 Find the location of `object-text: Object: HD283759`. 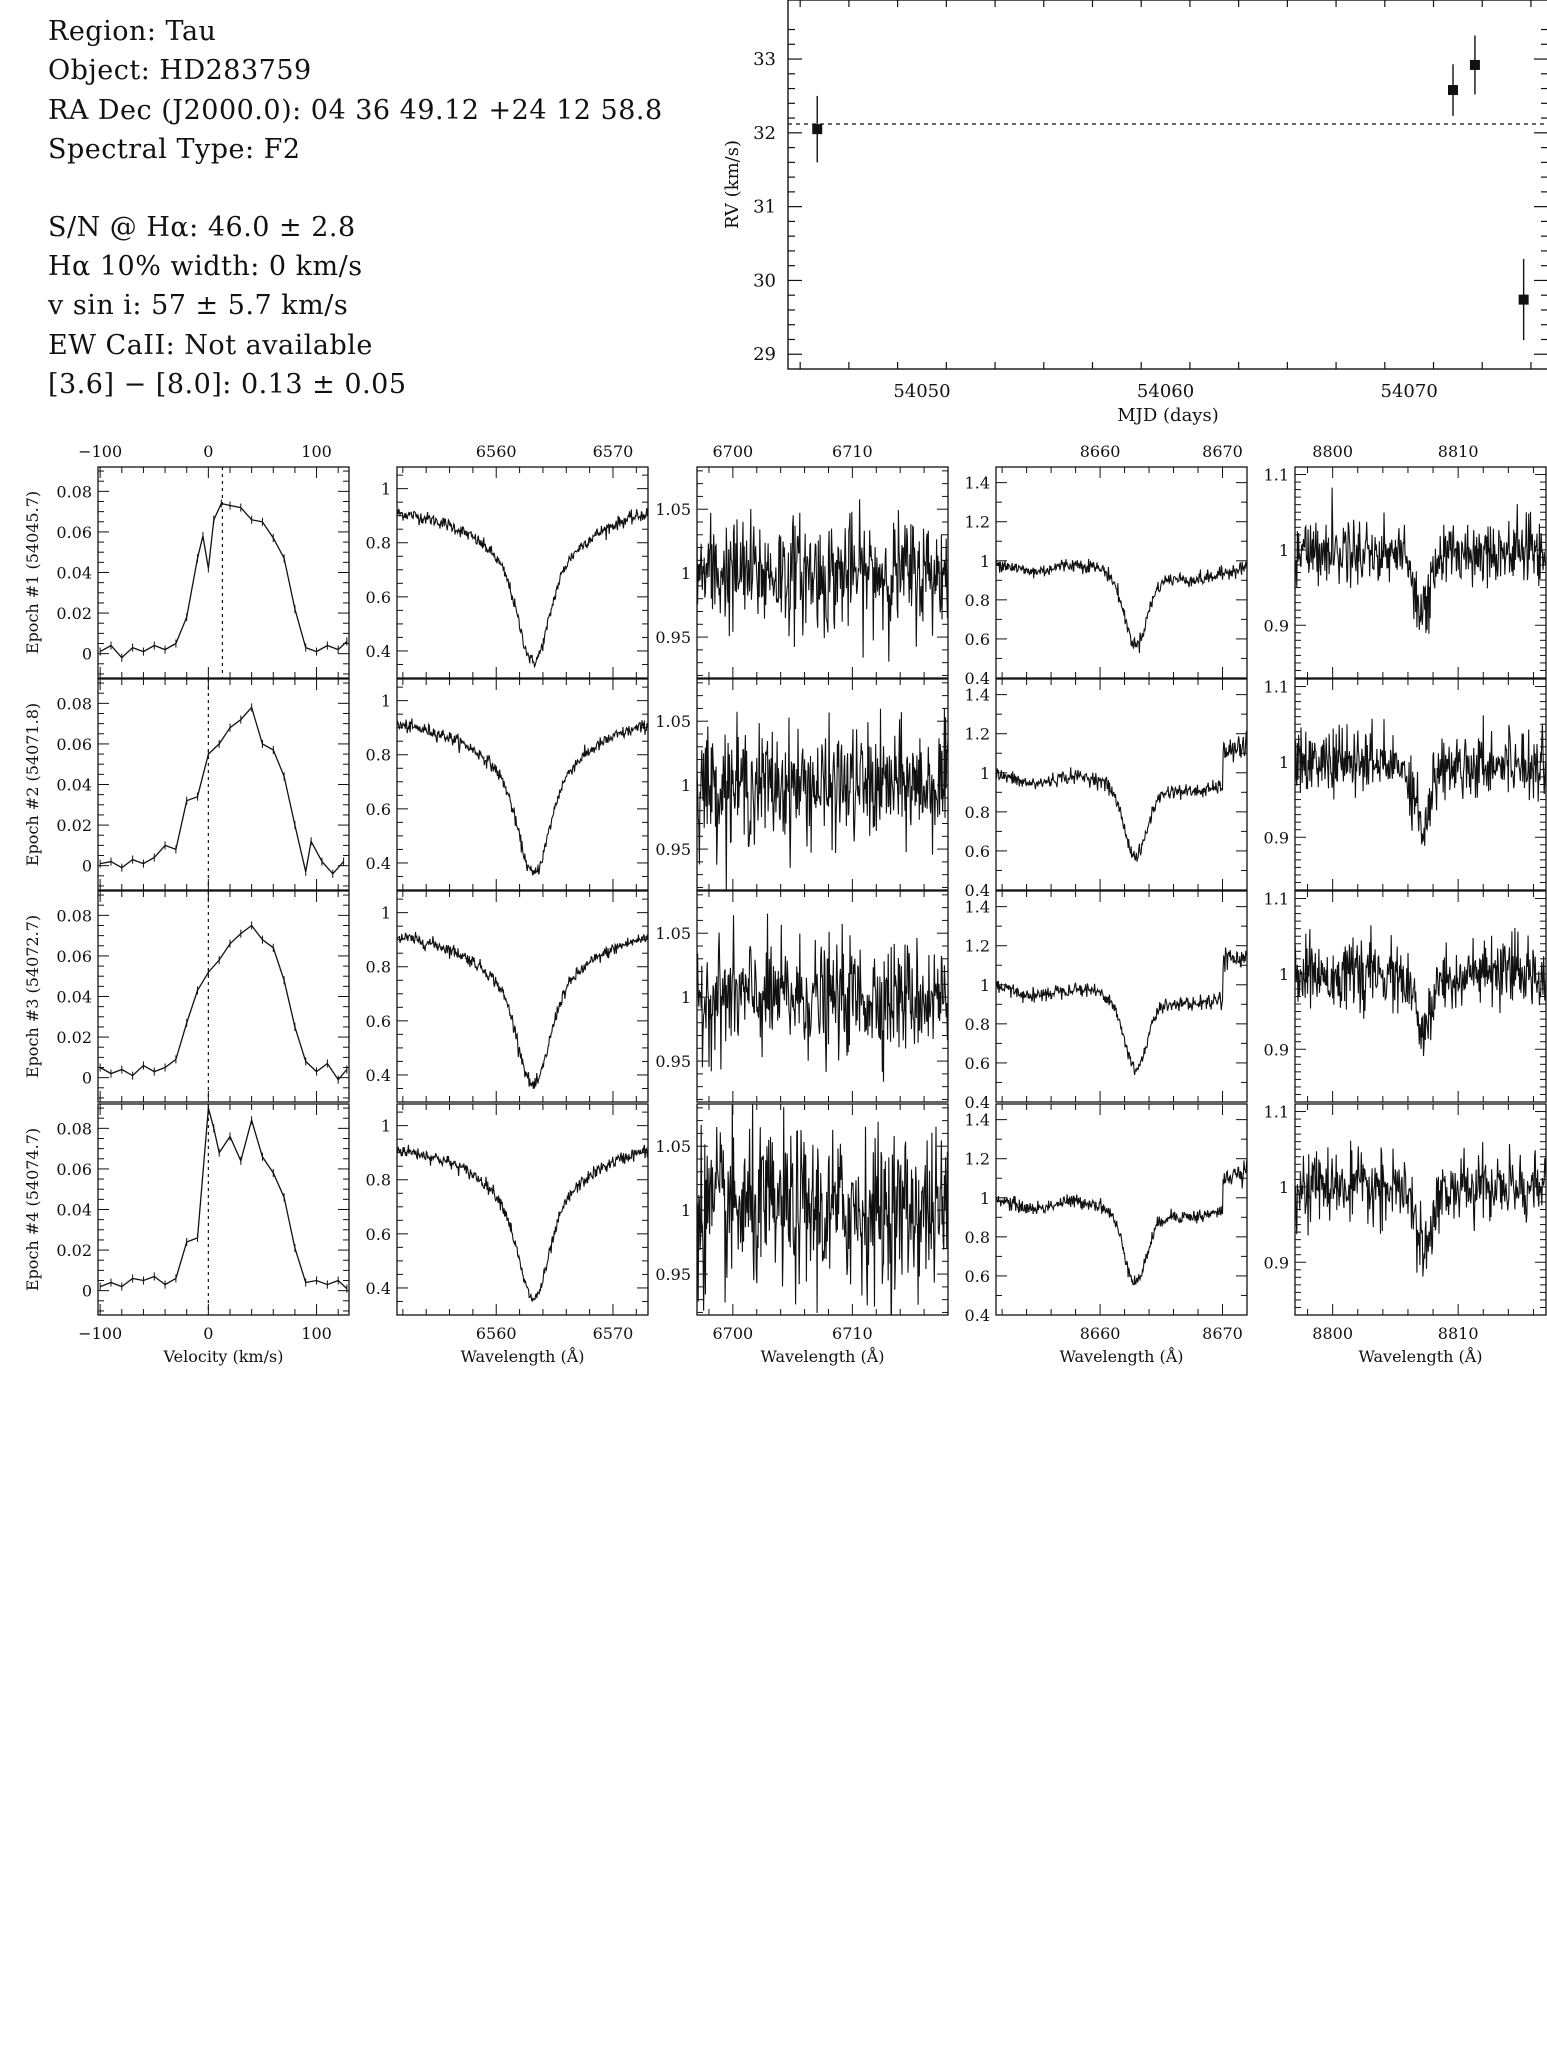

object-text: Object: HD283759 is located at coordinates (180, 71).